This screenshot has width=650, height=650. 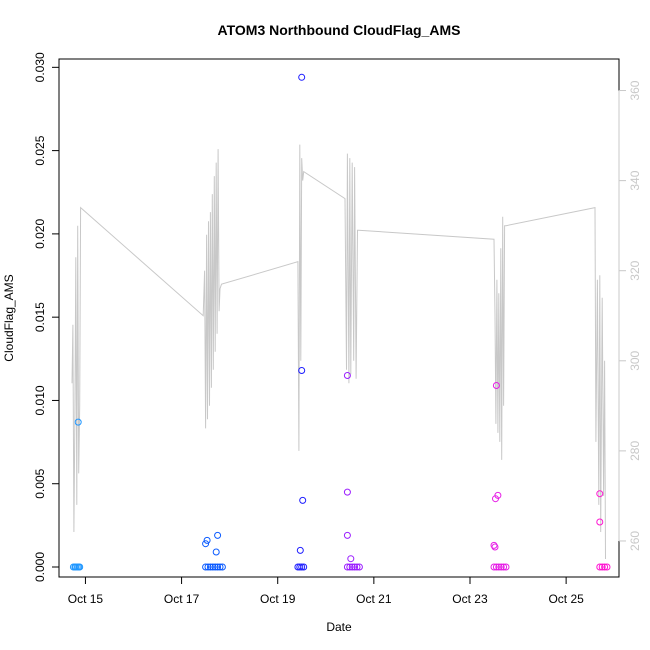 I want to click on right-axis: 260 280 300 320 340 360, so click(x=630, y=315).